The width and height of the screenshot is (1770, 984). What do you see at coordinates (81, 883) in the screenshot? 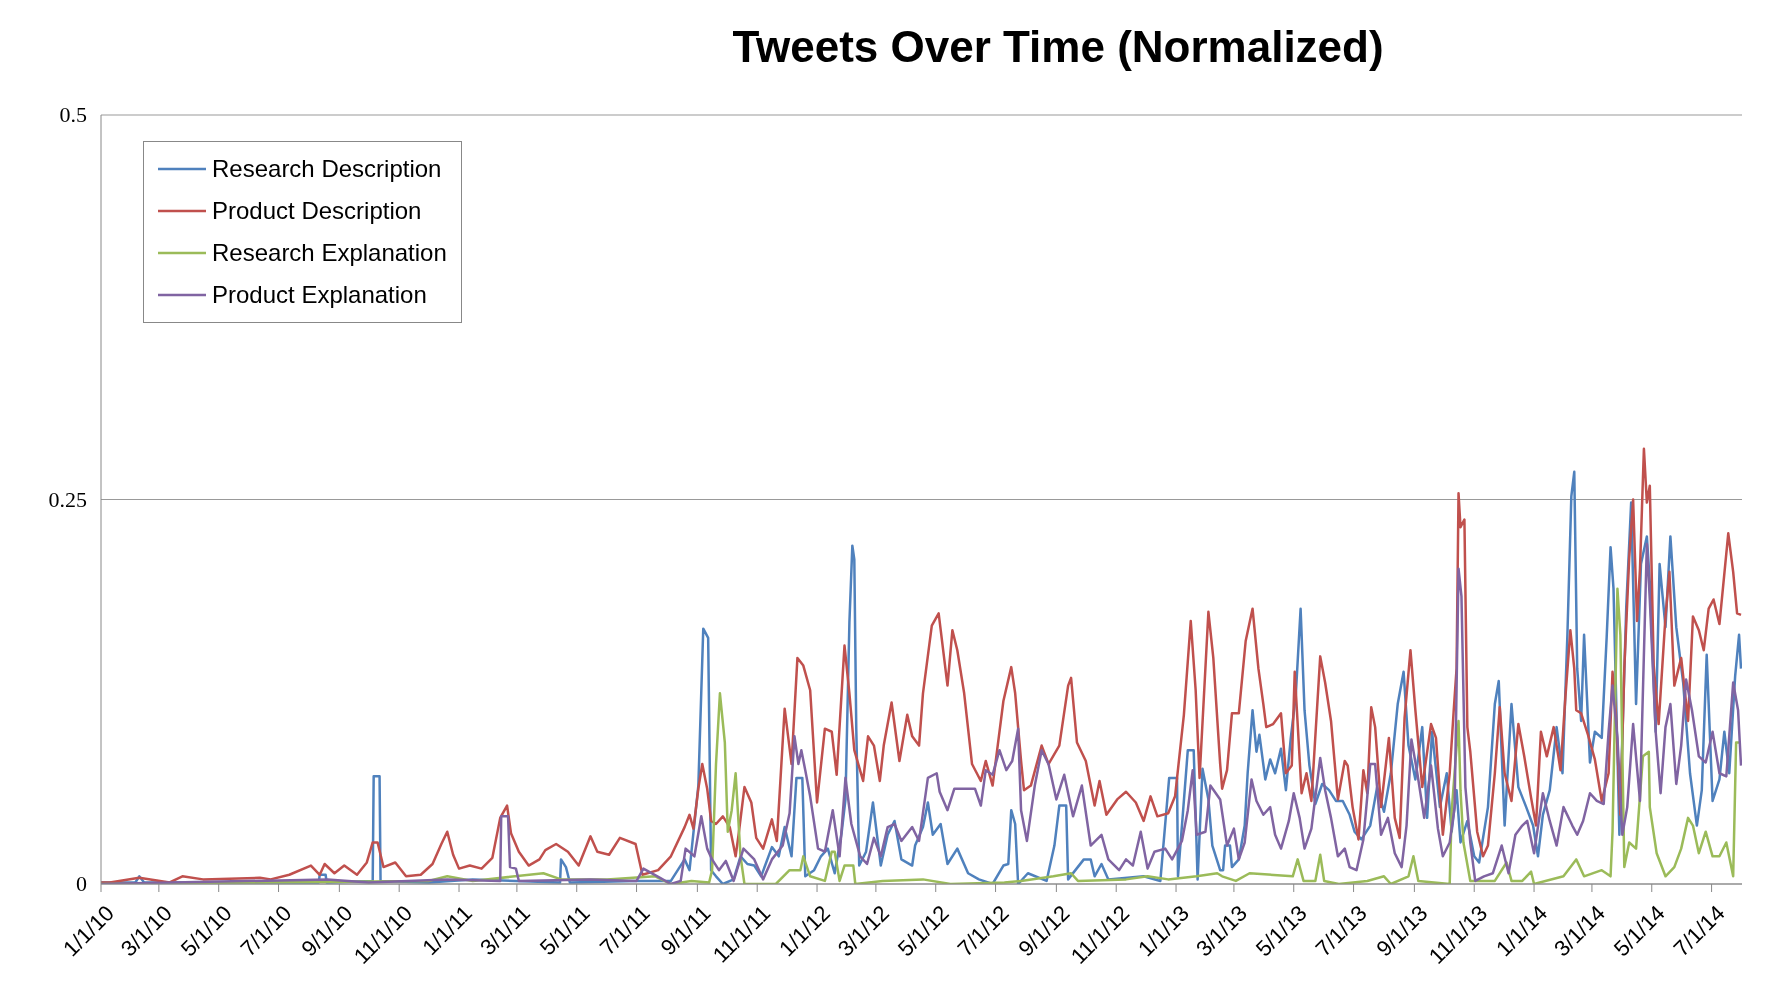
I see `y-tick-label: 0` at bounding box center [81, 883].